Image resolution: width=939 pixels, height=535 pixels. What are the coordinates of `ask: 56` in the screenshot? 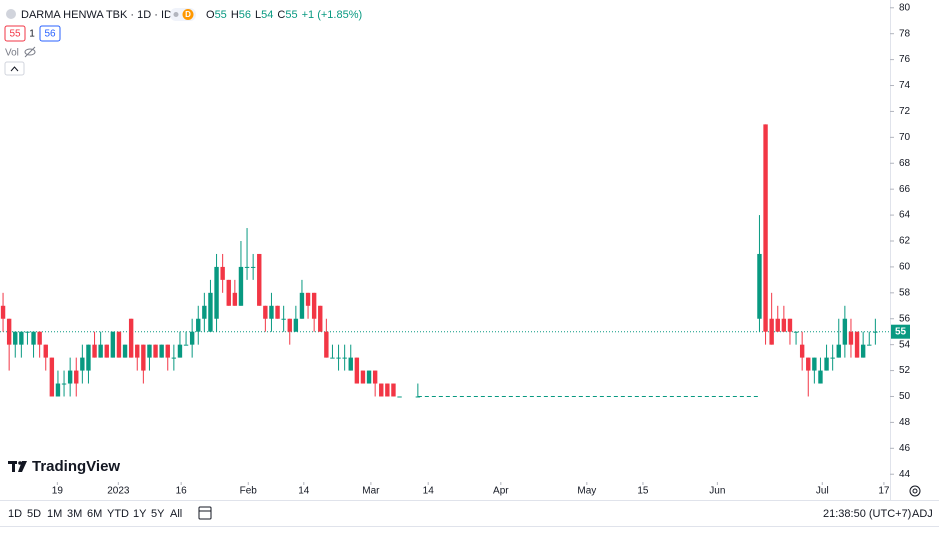 It's located at (50, 34).